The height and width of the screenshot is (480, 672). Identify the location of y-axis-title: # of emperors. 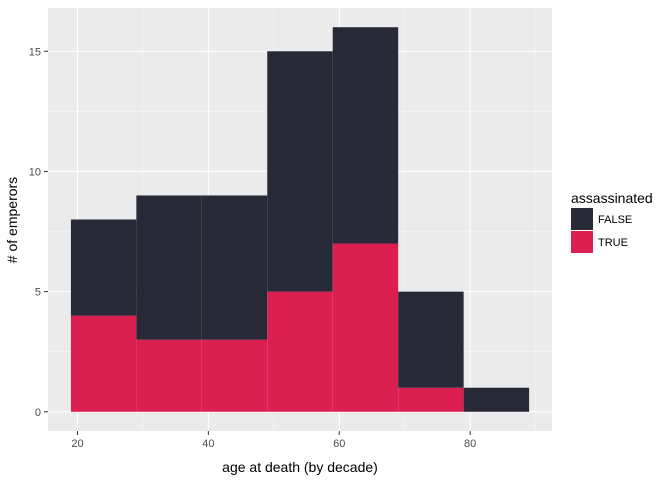
(12, 220).